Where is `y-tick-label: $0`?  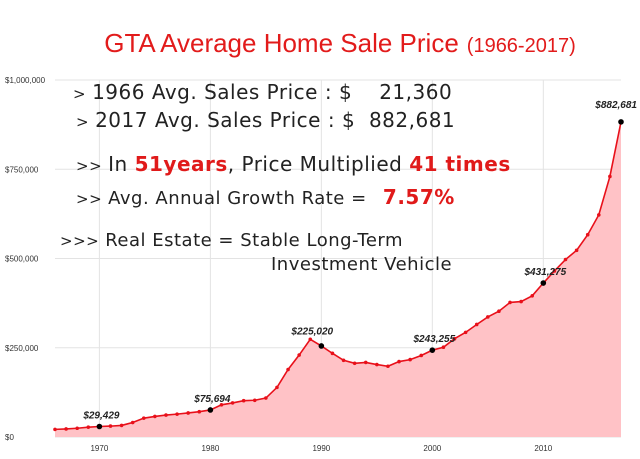
y-tick-label: $0 is located at coordinates (9, 437).